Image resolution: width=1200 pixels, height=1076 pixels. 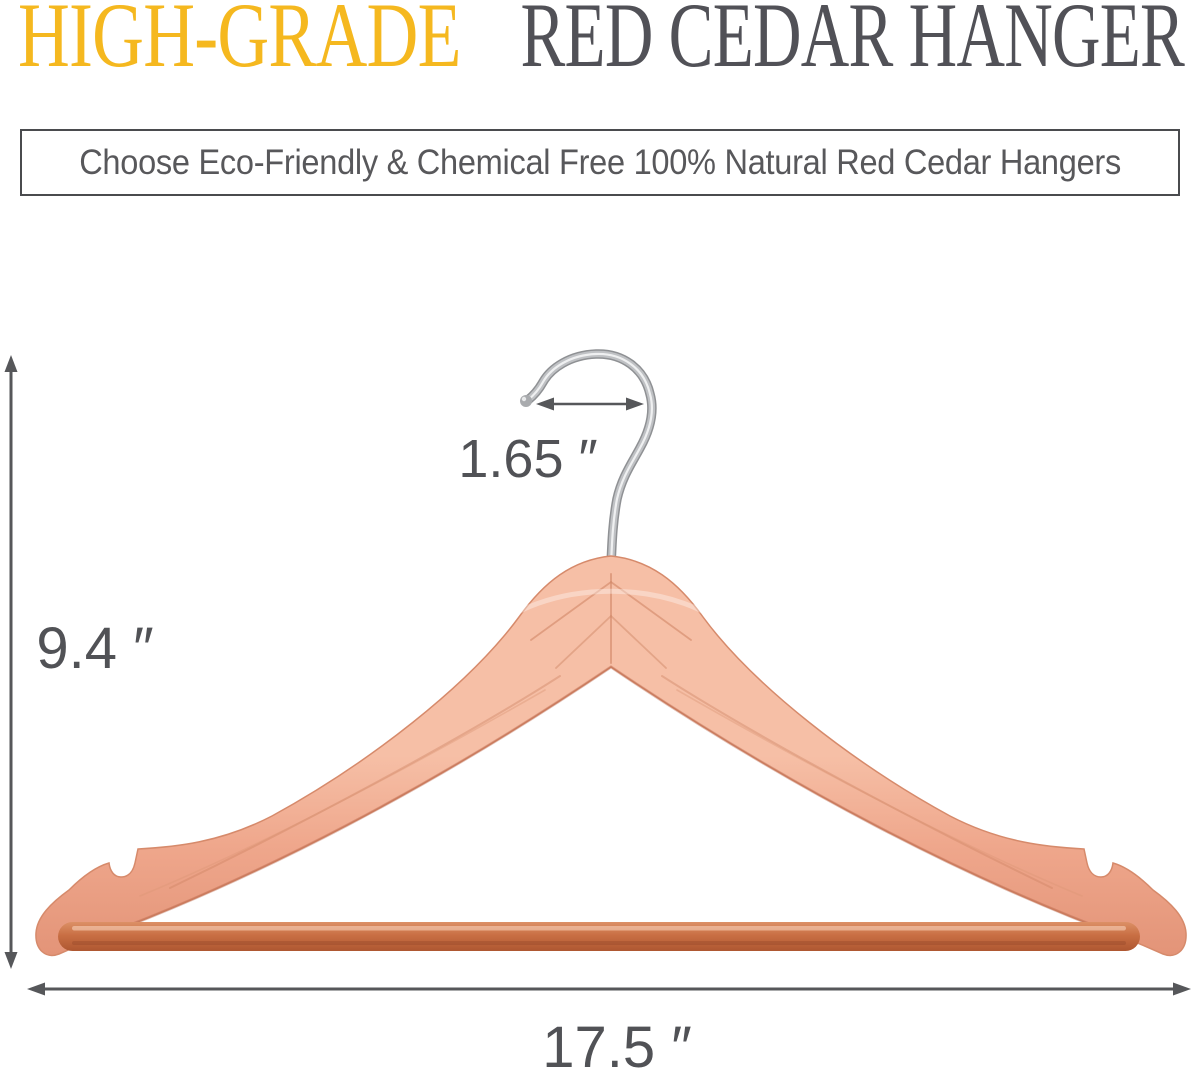 I want to click on width-dimension-arrow, so click(x=609, y=989).